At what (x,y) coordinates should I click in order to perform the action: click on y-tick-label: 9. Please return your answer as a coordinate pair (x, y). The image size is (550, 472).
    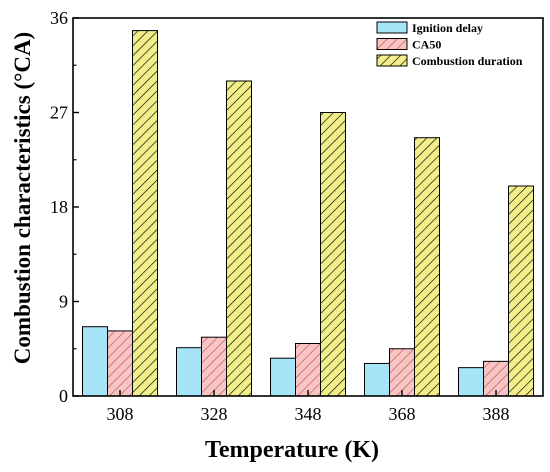
    Looking at the image, I should click on (63, 302).